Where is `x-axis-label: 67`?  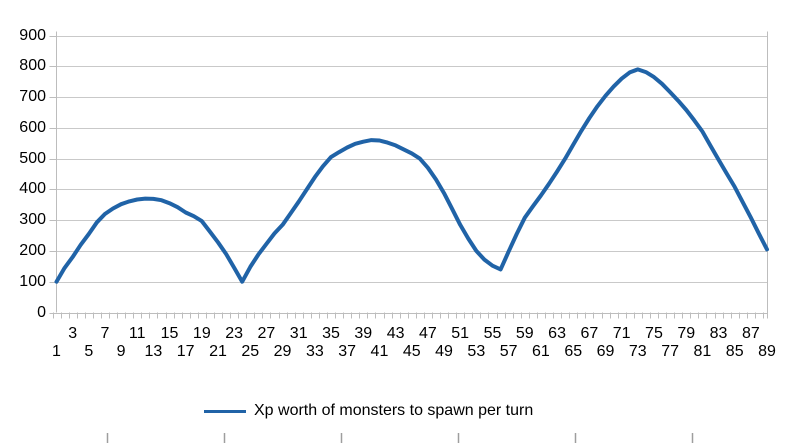
x-axis-label: 67 is located at coordinates (589, 333).